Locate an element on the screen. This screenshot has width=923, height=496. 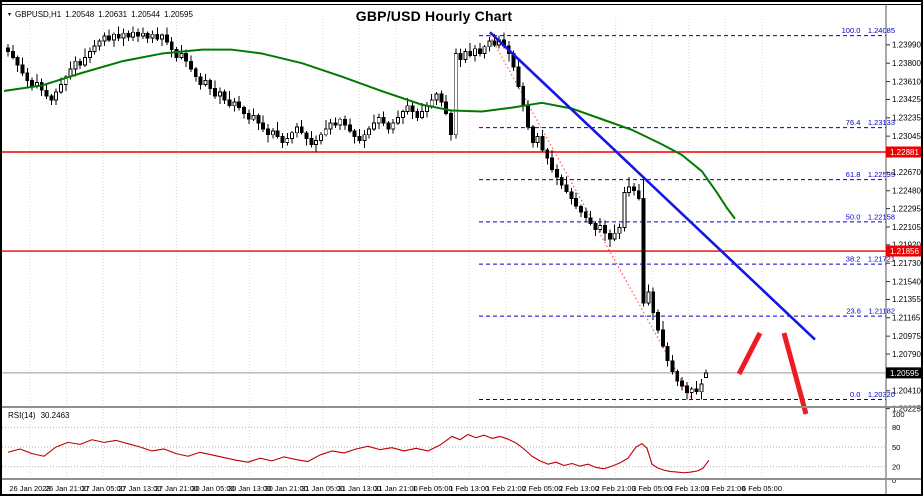
price-axis-label: 1.23800 is located at coordinates (906, 63).